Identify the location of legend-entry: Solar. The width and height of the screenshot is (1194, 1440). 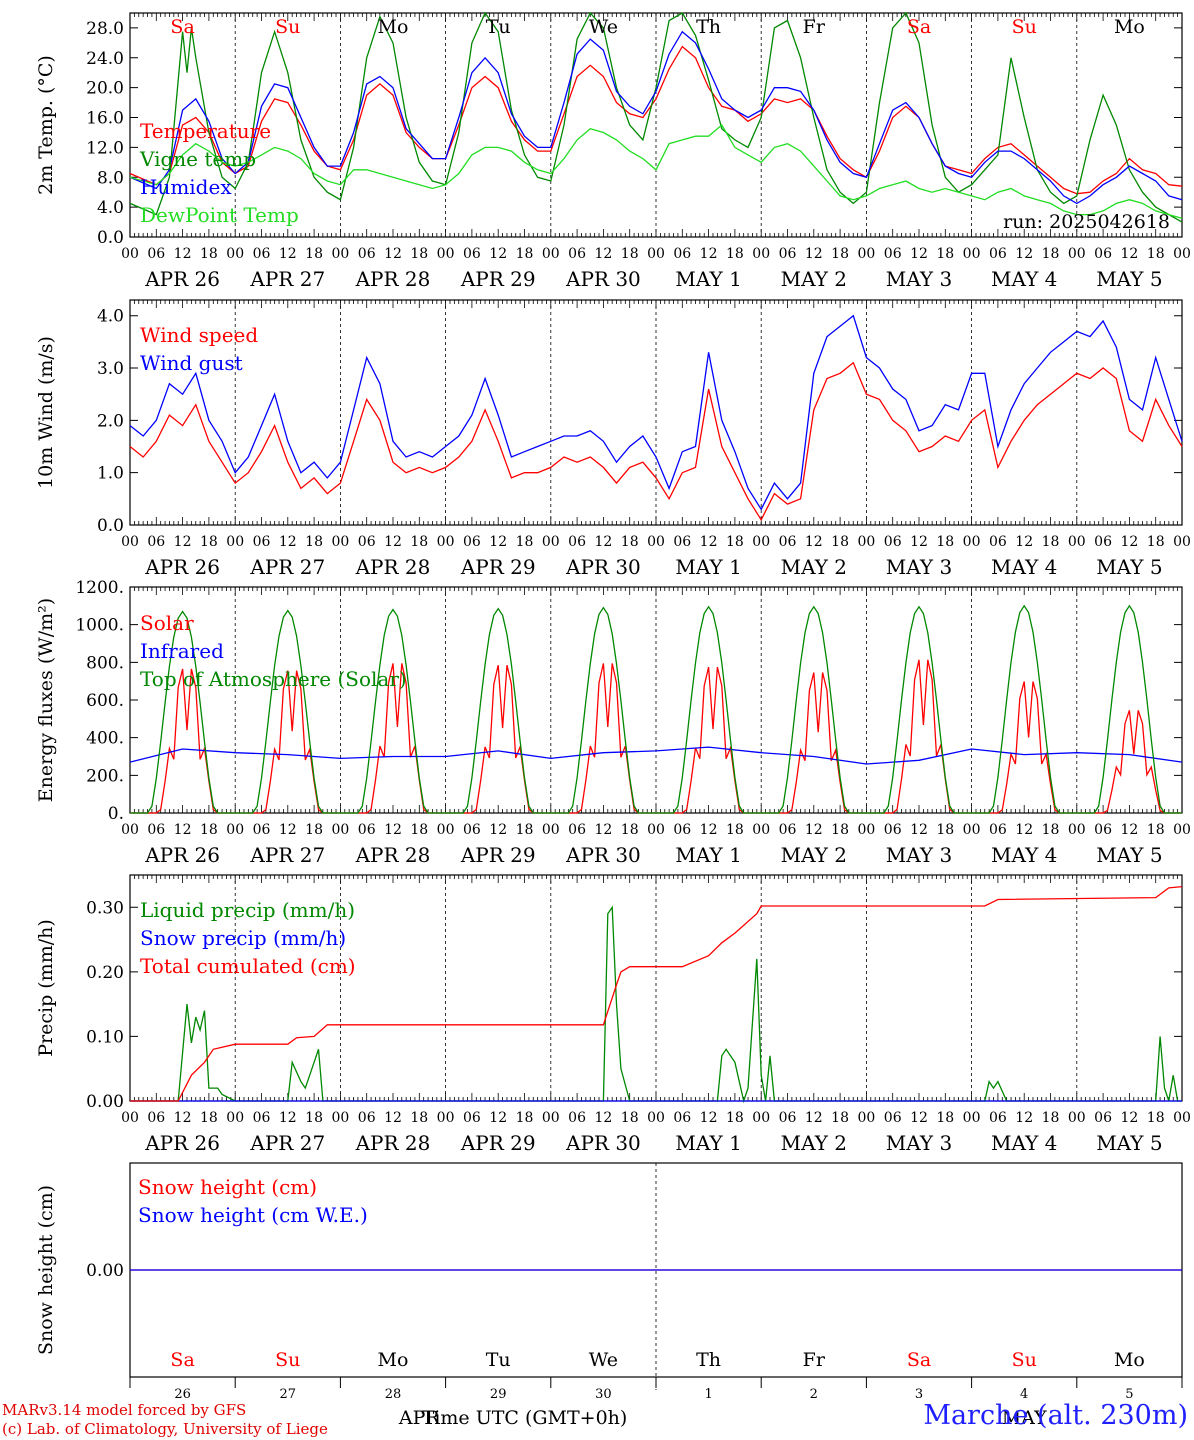
(167, 623).